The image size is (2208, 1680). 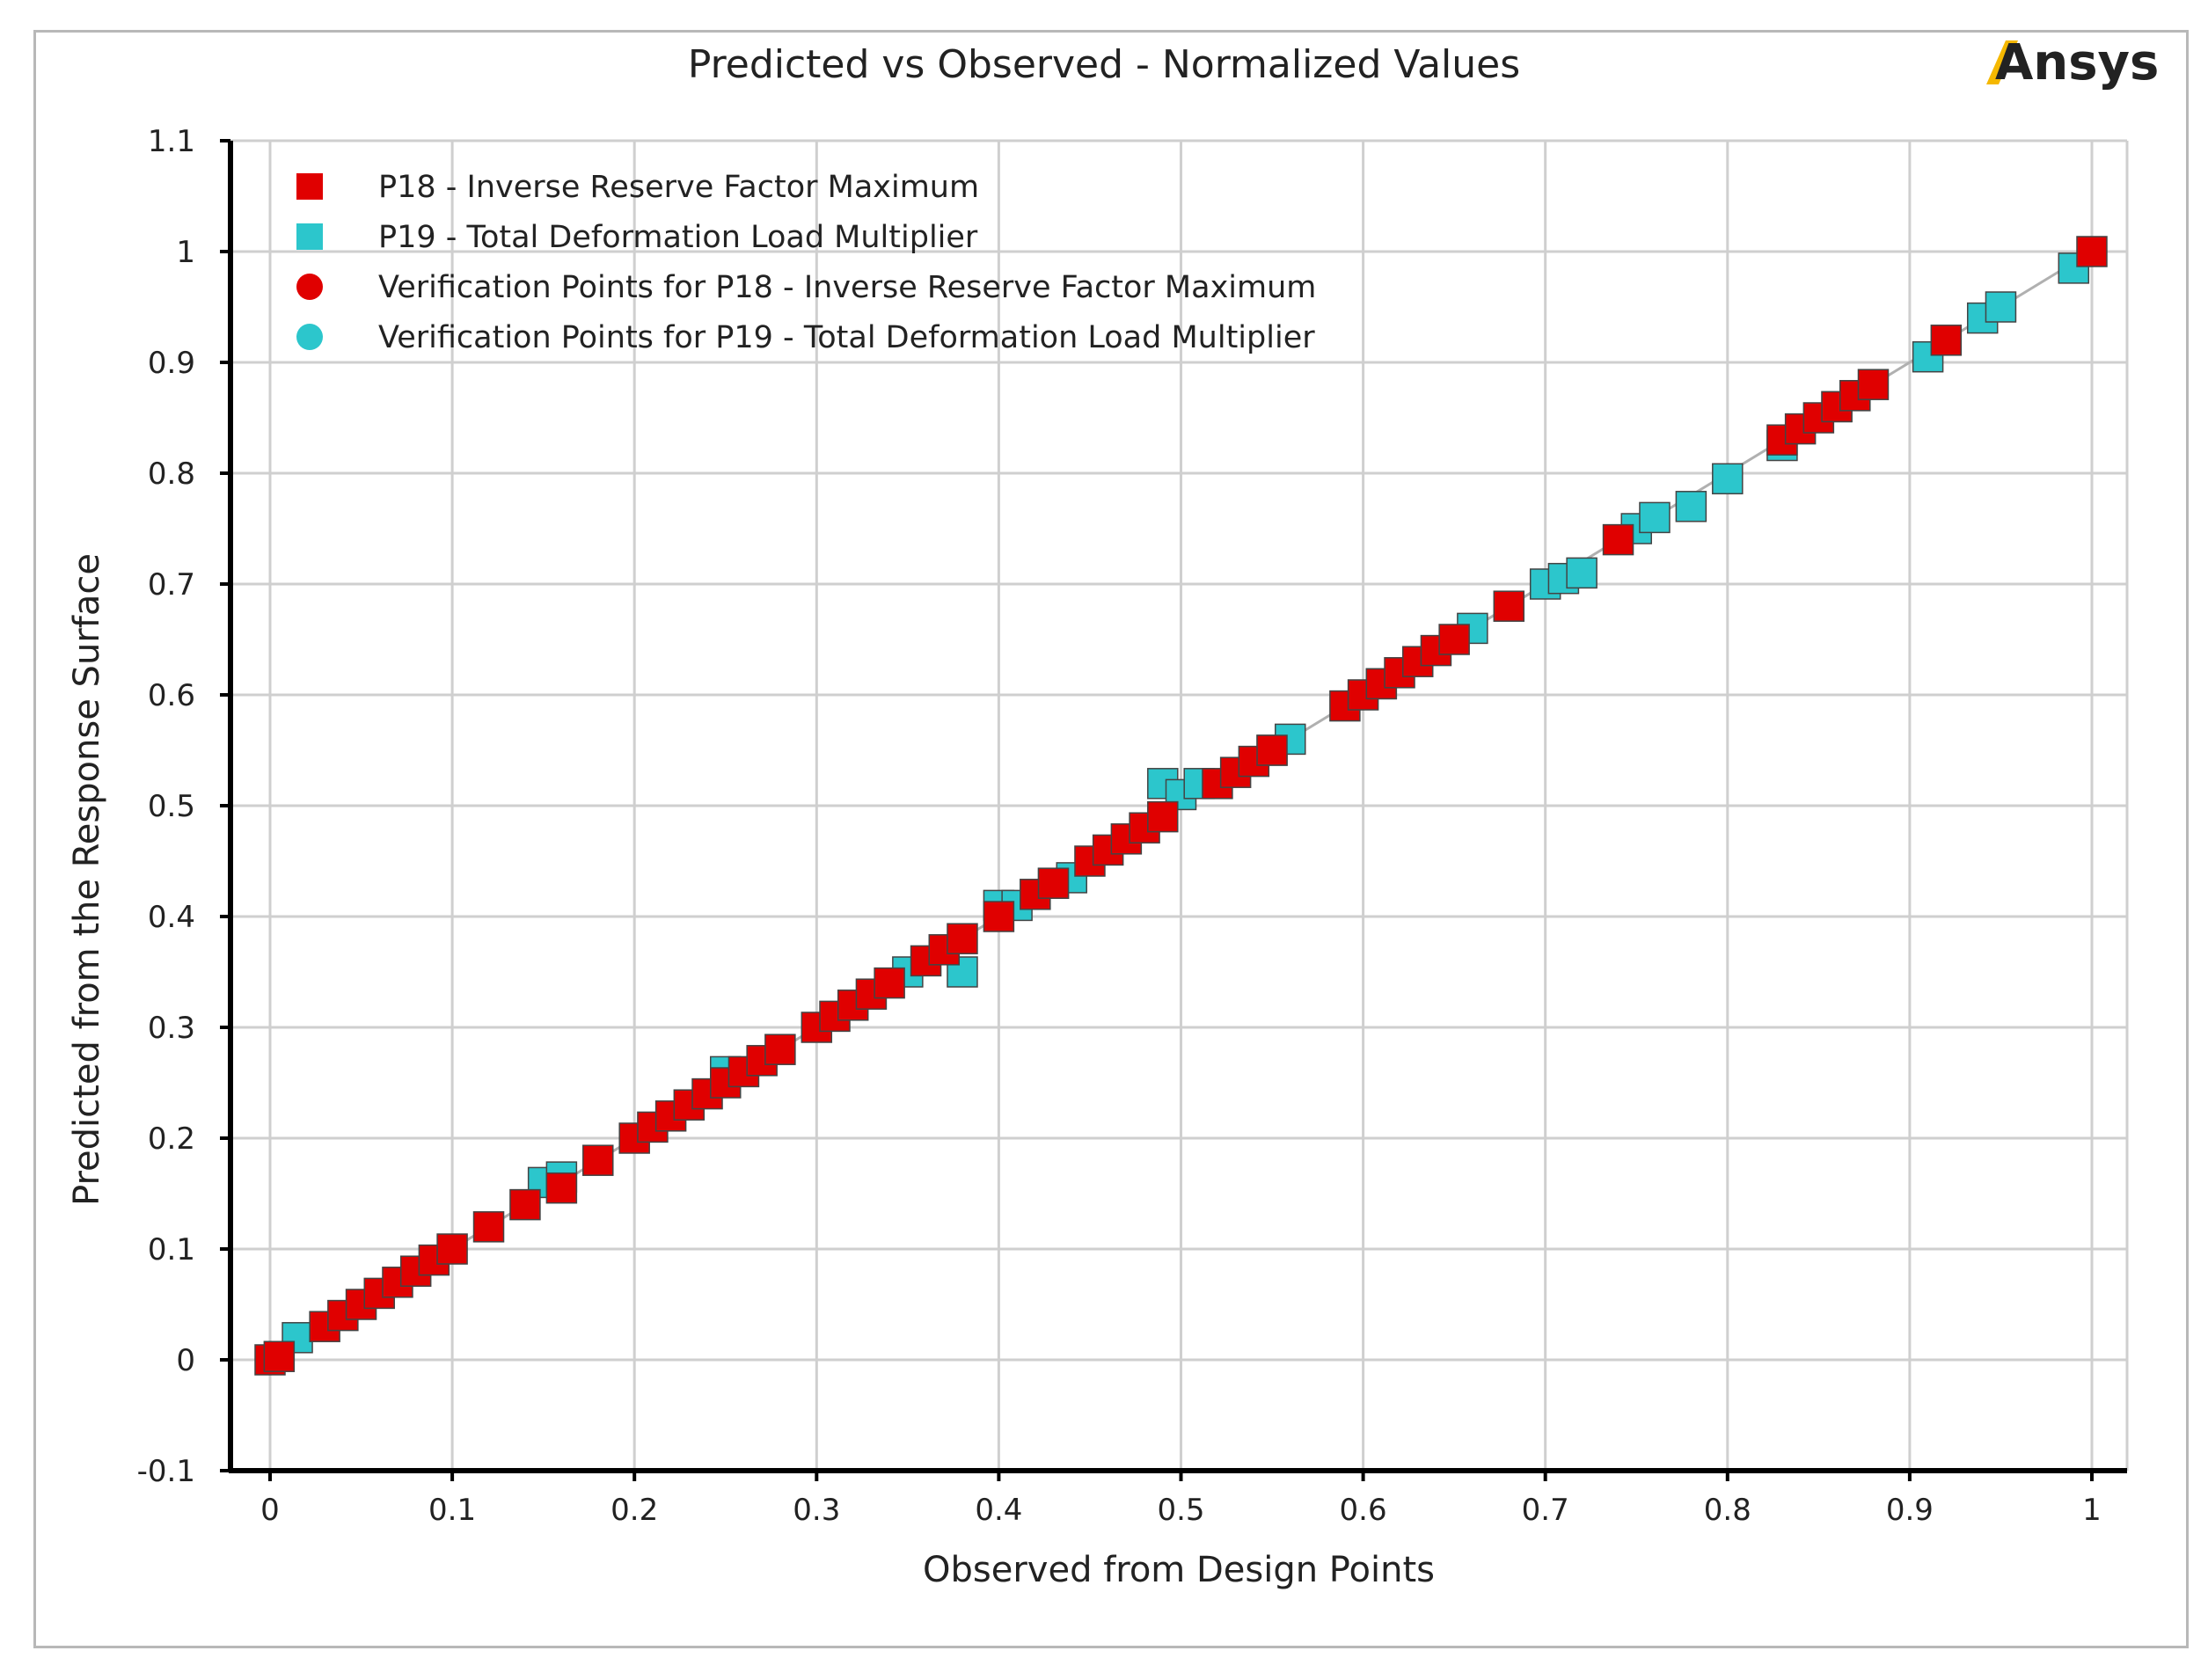 I want to click on y-tick-labels: -0.1 0 0.1 0.2 0.3 0.4 0.5 0.6 0.7 0.8 0.9 1 1.1, so click(x=166, y=806).